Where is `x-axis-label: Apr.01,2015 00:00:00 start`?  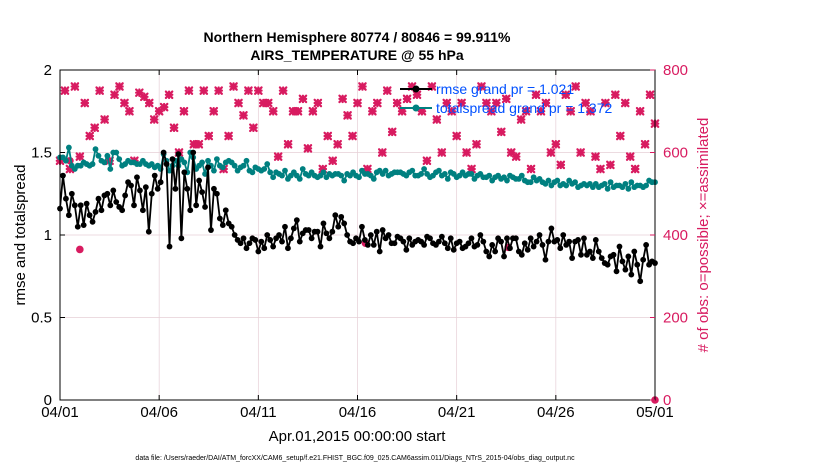
x-axis-label: Apr.01,2015 00:00:00 start is located at coordinates (358, 436).